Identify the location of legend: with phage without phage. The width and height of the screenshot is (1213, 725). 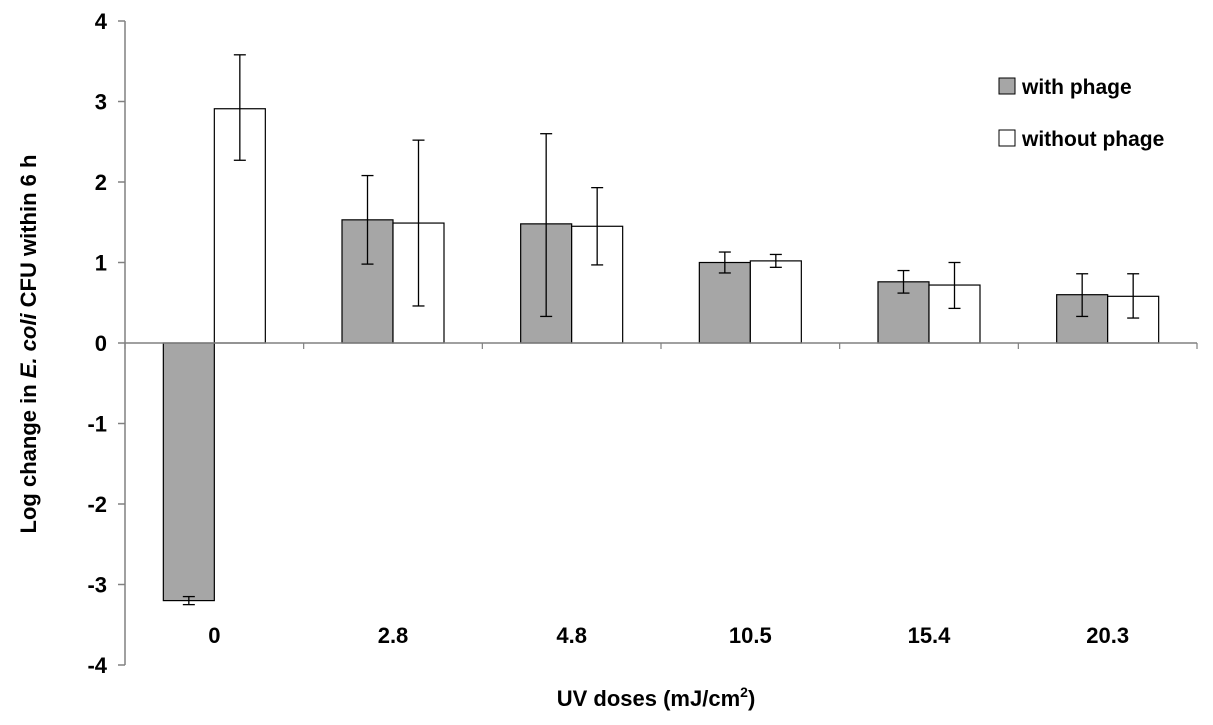
(1081, 113).